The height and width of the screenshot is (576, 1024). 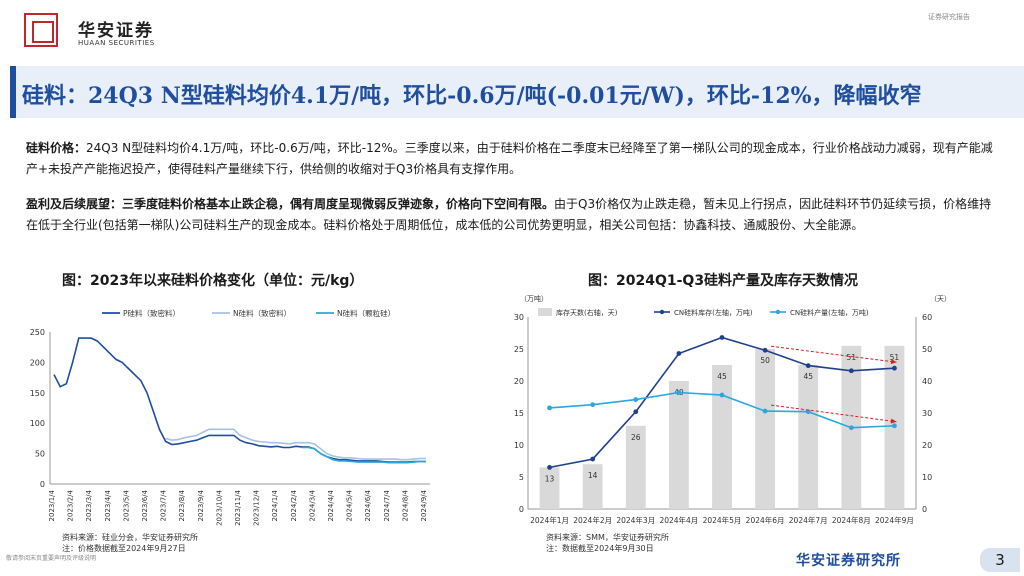 What do you see at coordinates (713, 312) in the screenshot?
I see `chart2-legend-label: CN硅料库存(左轴，万吨)` at bounding box center [713, 312].